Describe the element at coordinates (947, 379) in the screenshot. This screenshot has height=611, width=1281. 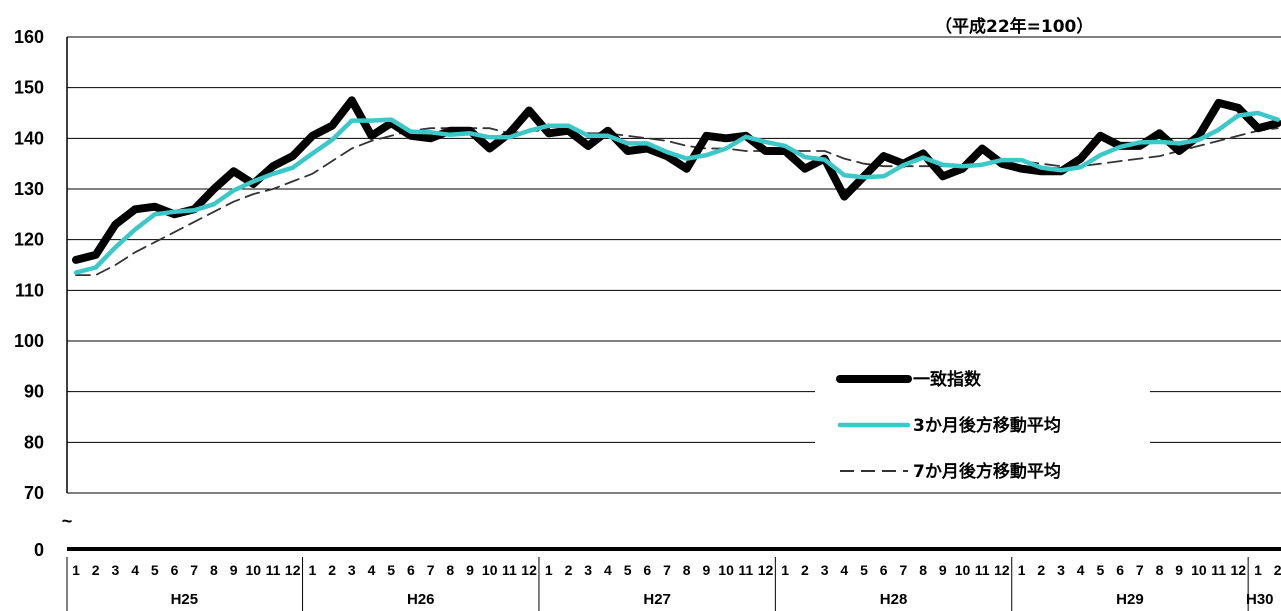
I see `legend-label-index: 一致指数` at that location.